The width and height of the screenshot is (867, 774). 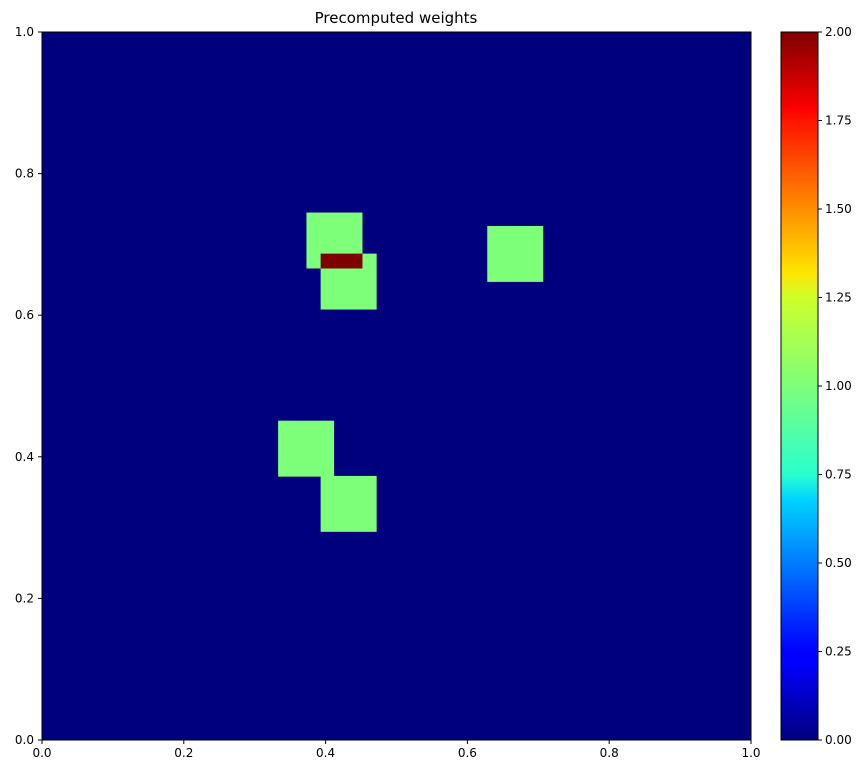 What do you see at coordinates (467, 753) in the screenshot?
I see `x-tick-label: 0.6` at bounding box center [467, 753].